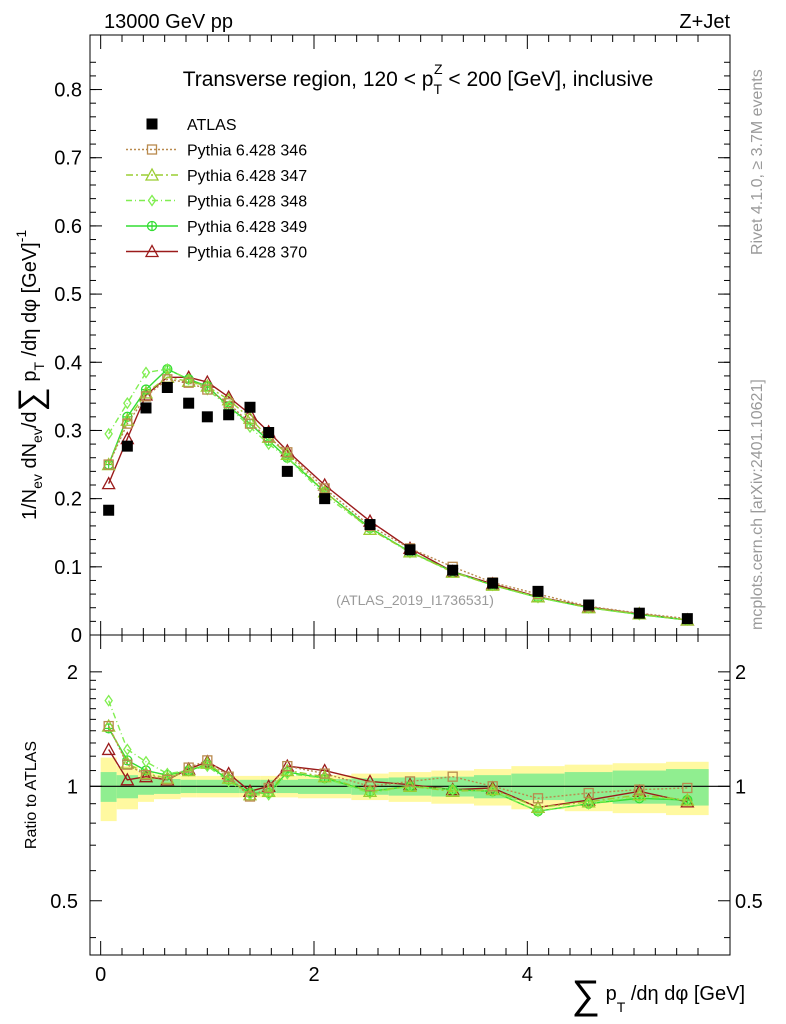 The image size is (786, 1024). I want to click on legend-label: ATLAS, so click(212, 125).